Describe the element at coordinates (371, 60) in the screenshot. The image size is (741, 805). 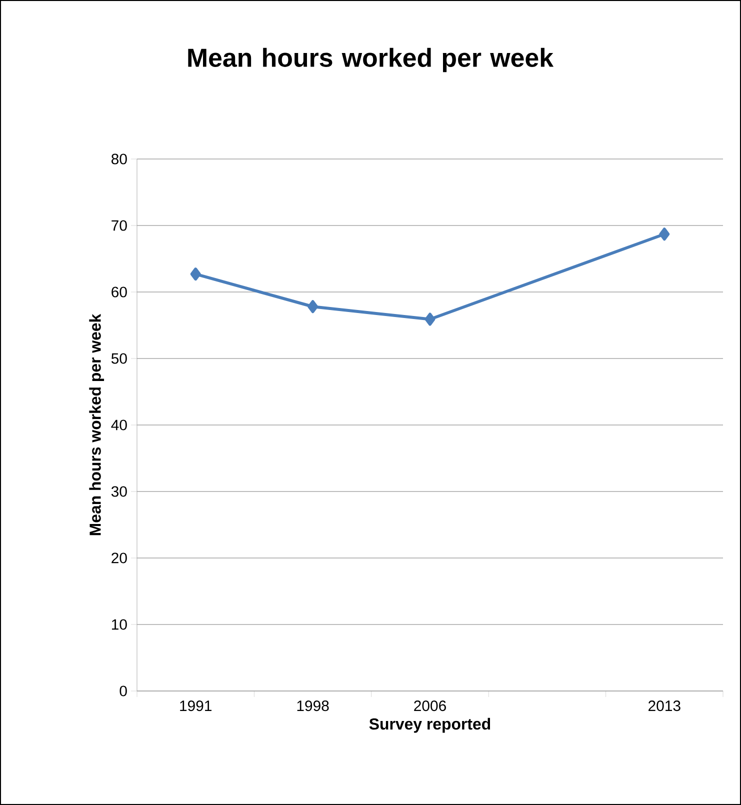
I see `chart-title: Mean hours worked per week` at that location.